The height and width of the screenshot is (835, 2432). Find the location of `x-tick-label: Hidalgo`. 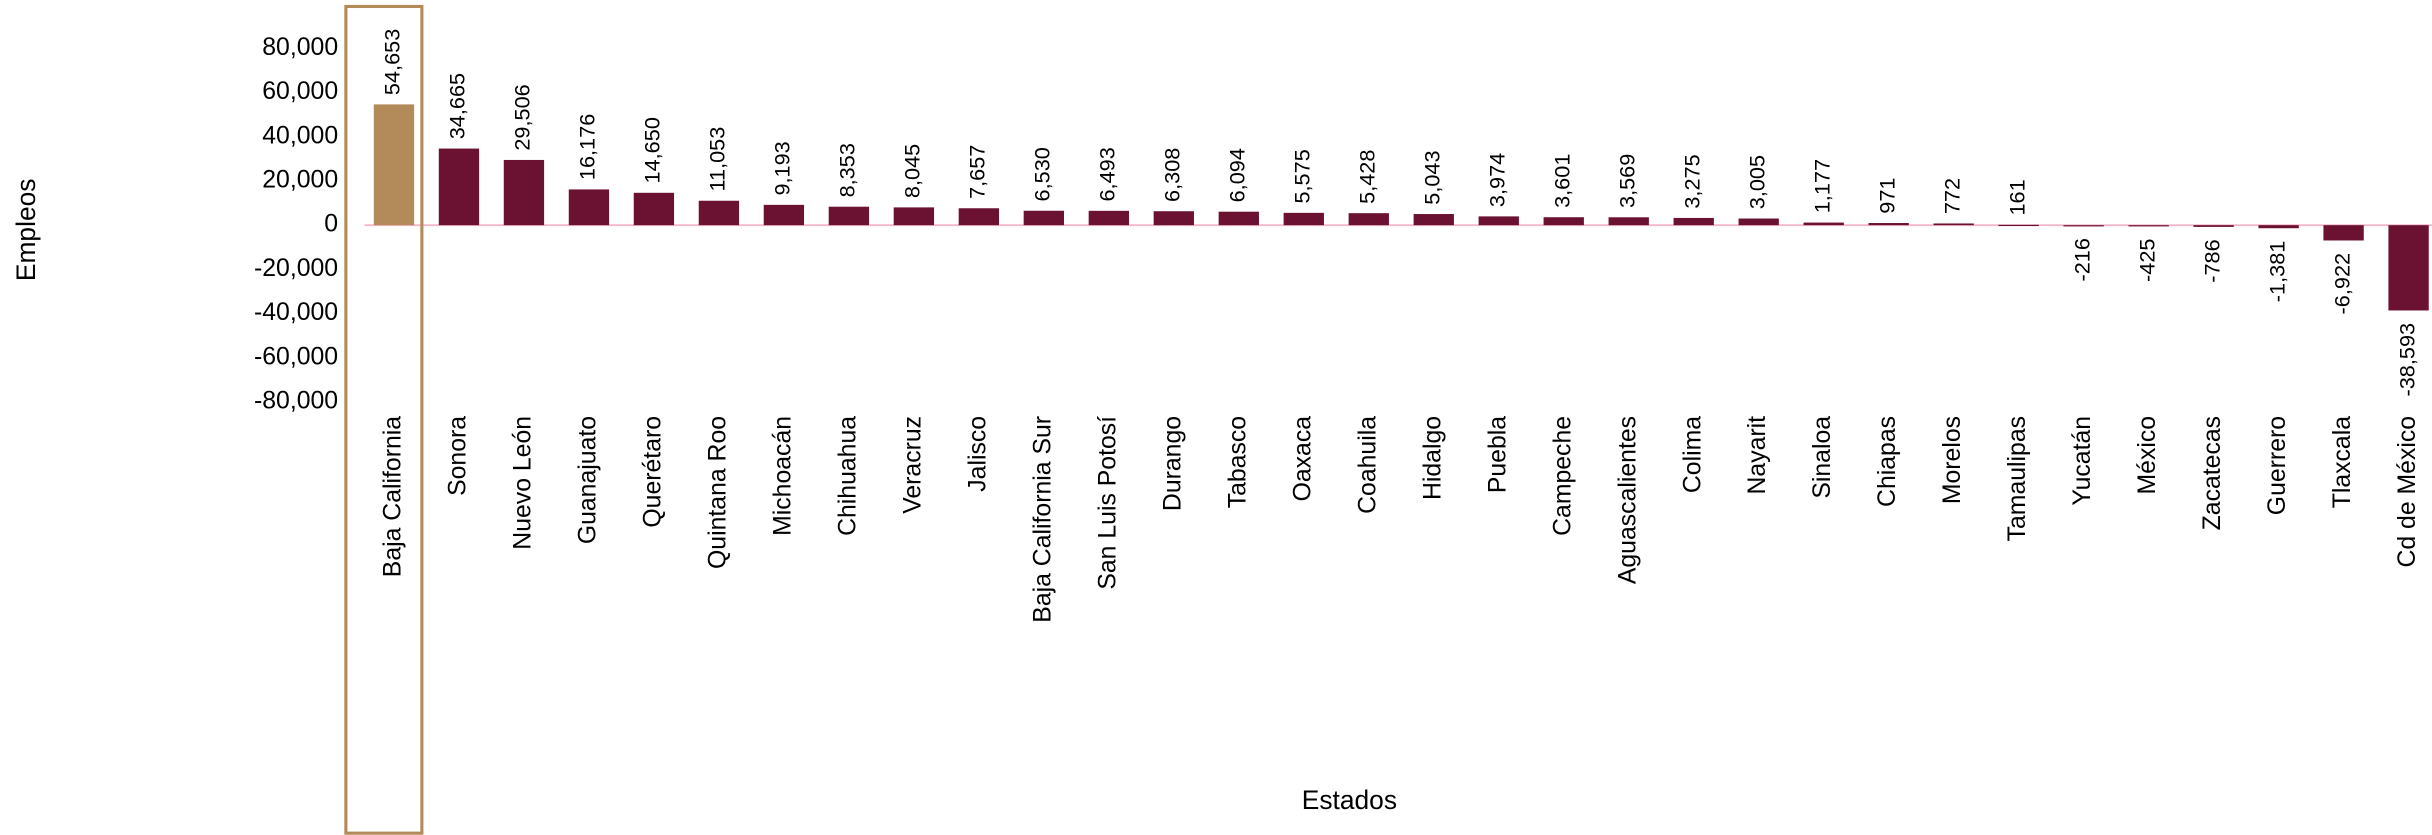

x-tick-label: Hidalgo is located at coordinates (1432, 458).